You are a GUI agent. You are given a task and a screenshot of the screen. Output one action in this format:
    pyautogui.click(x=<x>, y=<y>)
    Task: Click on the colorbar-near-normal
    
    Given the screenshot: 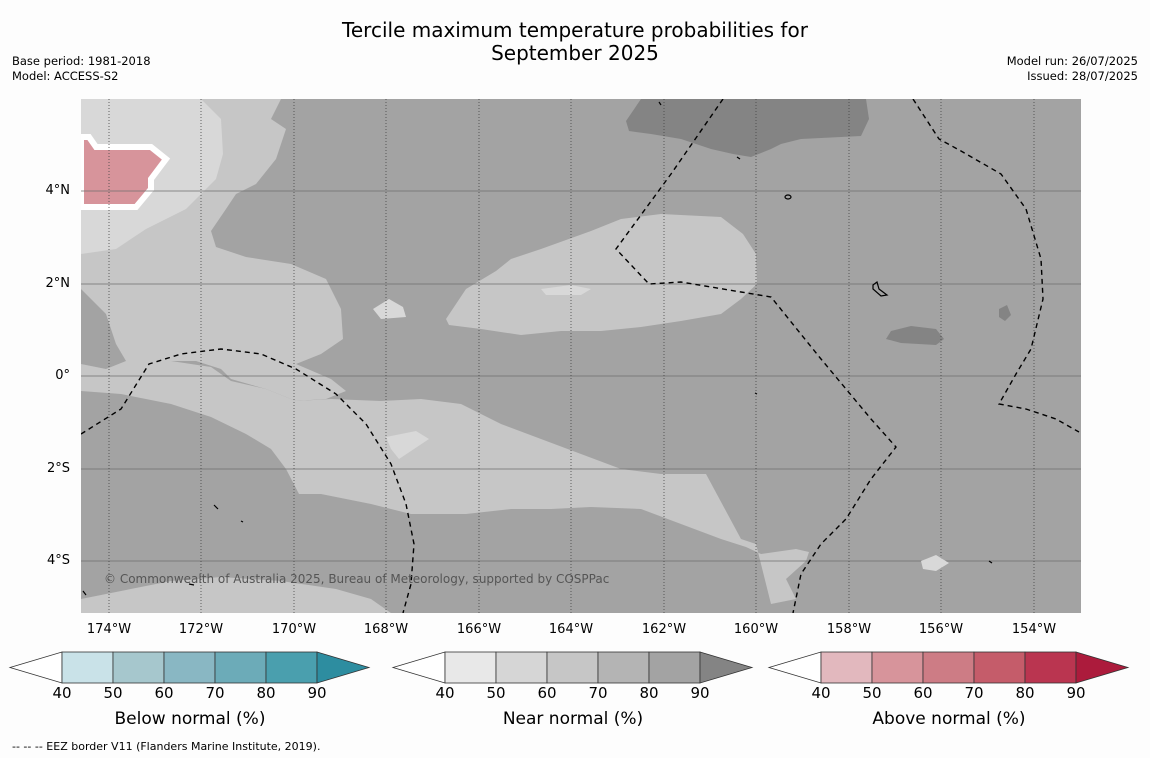 What is the action you would take?
    pyautogui.click(x=572, y=667)
    